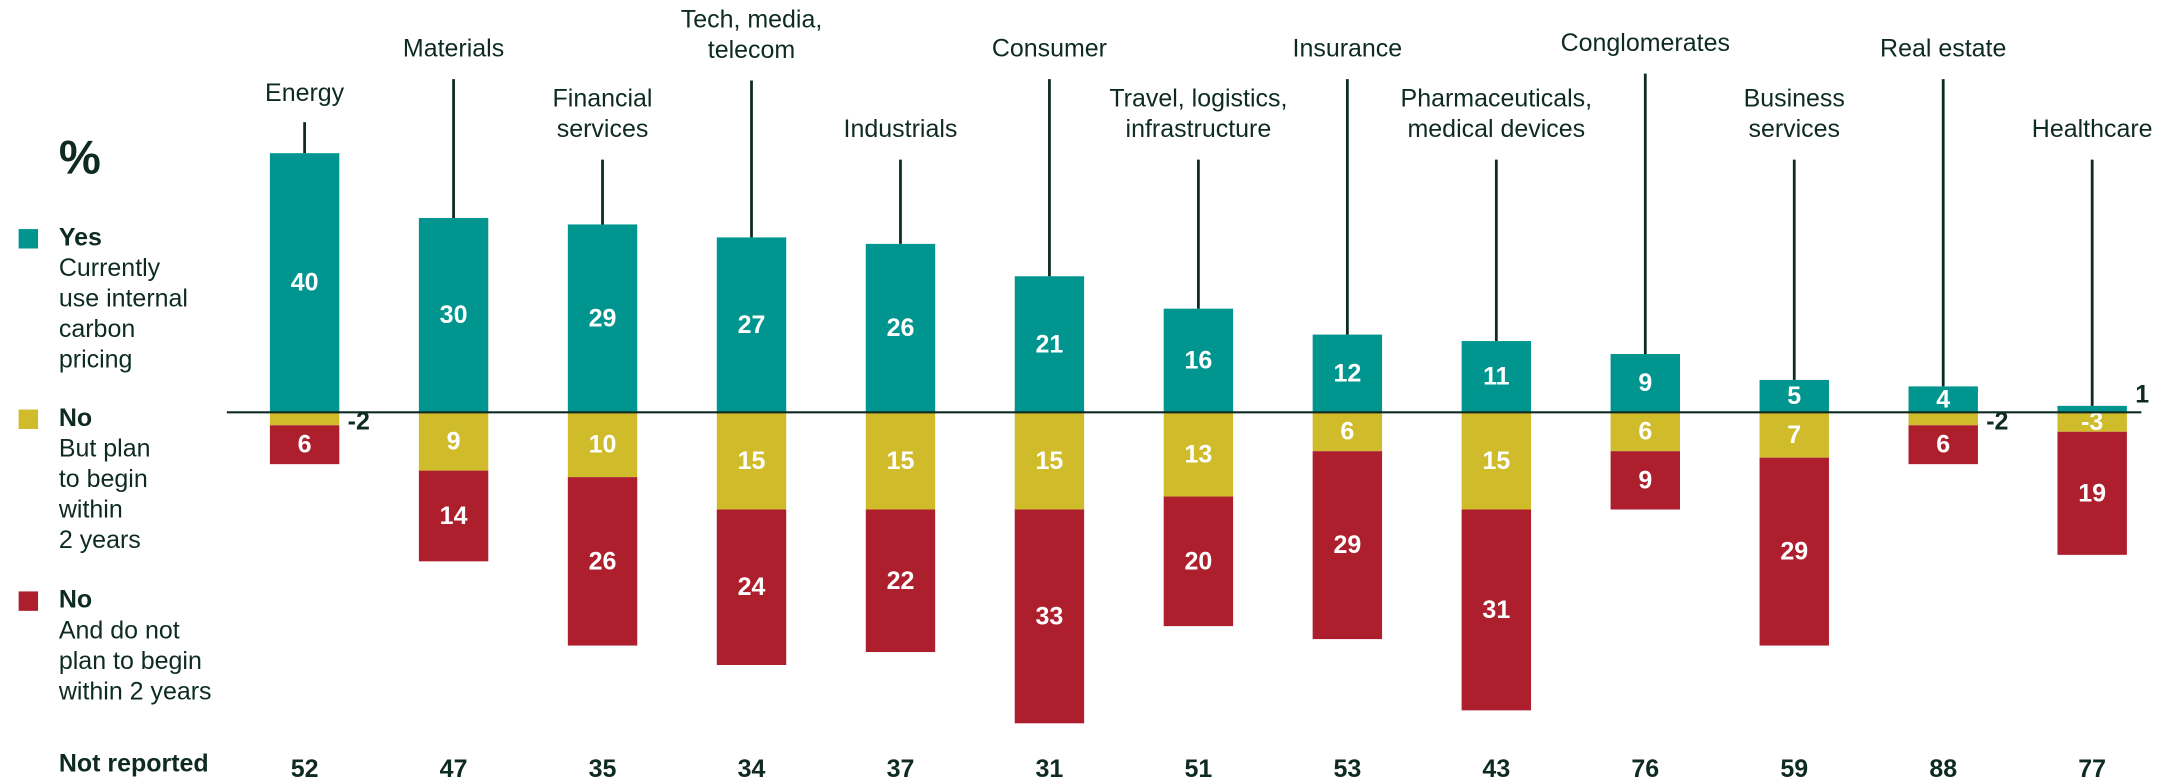 Image resolution: width=2178 pixels, height=783 pixels. What do you see at coordinates (1645, 769) in the screenshot?
I see `not-reported-value: 76` at bounding box center [1645, 769].